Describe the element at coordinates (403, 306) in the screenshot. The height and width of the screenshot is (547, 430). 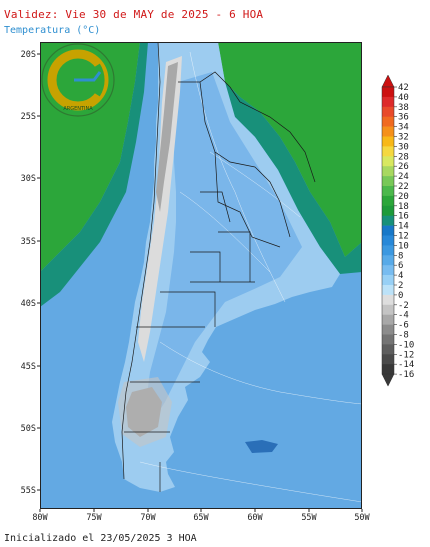
I see `colorbar-label: -2` at that location.